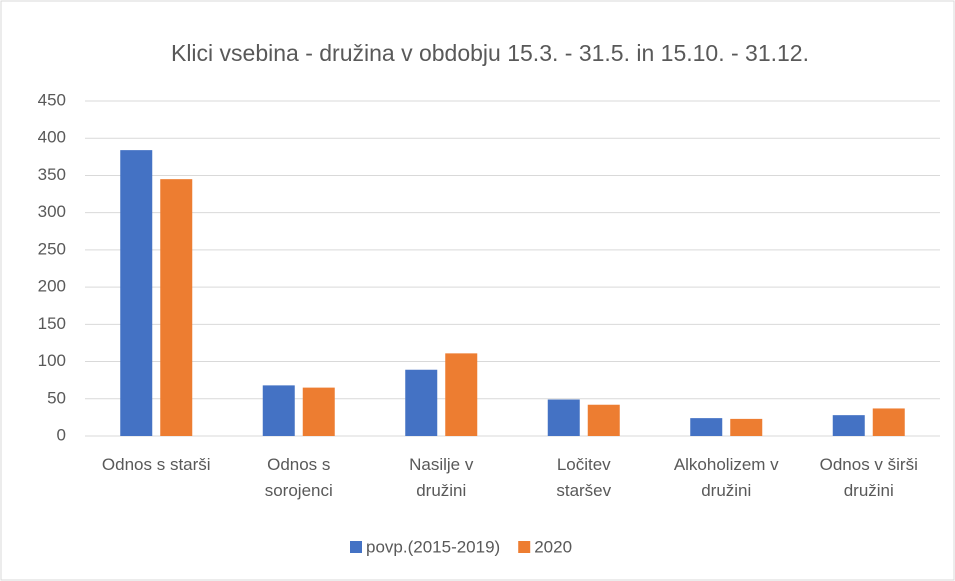 This screenshot has height=581, width=955. What do you see at coordinates (584, 477) in the screenshot?
I see `x-tick-label: Ločitev staršev` at bounding box center [584, 477].